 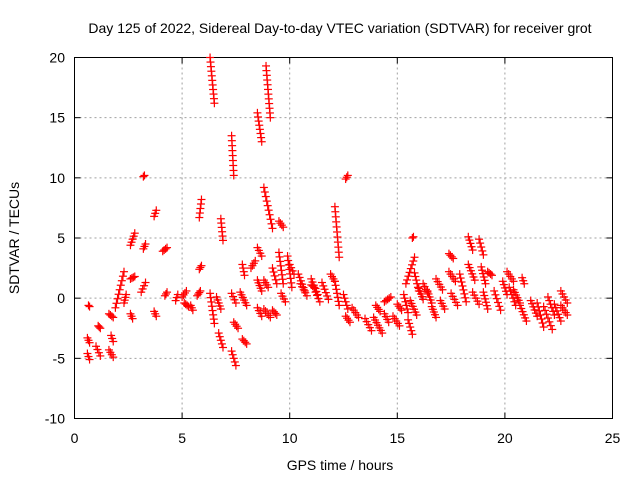 What do you see at coordinates (505, 438) in the screenshot?
I see `x-tick-label: 20` at bounding box center [505, 438].